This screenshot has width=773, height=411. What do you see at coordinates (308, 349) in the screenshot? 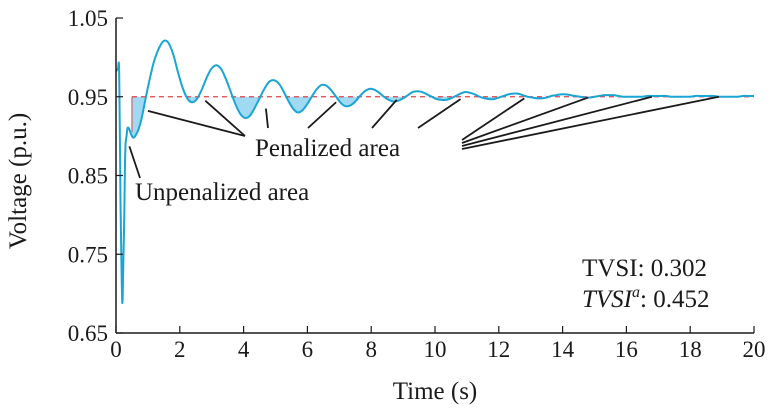
I see `x-tick-label: 6` at bounding box center [308, 349].